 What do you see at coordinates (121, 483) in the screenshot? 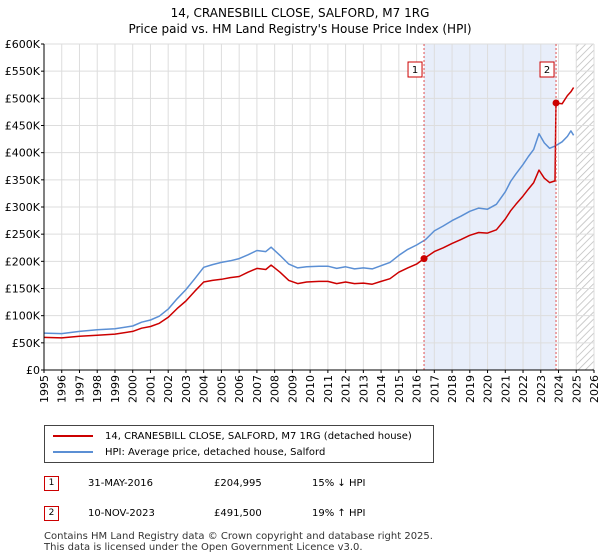
I see `sale-date-1: 31-MAY-2016` at bounding box center [121, 483].